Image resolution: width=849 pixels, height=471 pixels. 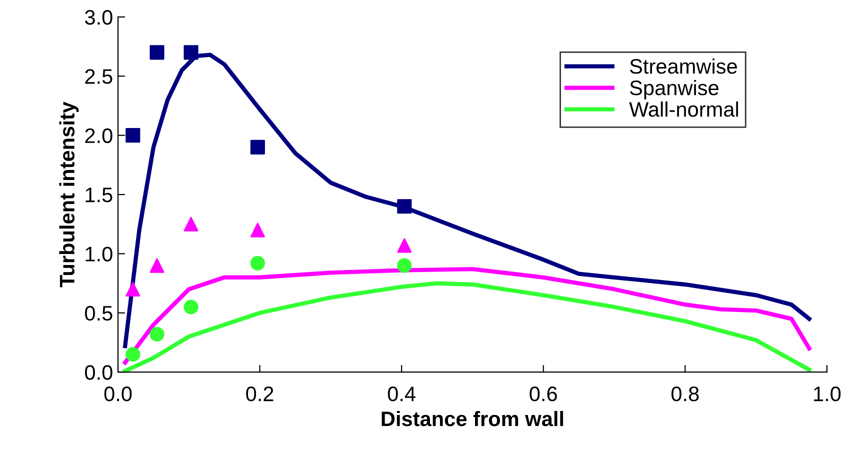 I want to click on x-tick-label: 0.8, so click(x=685, y=394).